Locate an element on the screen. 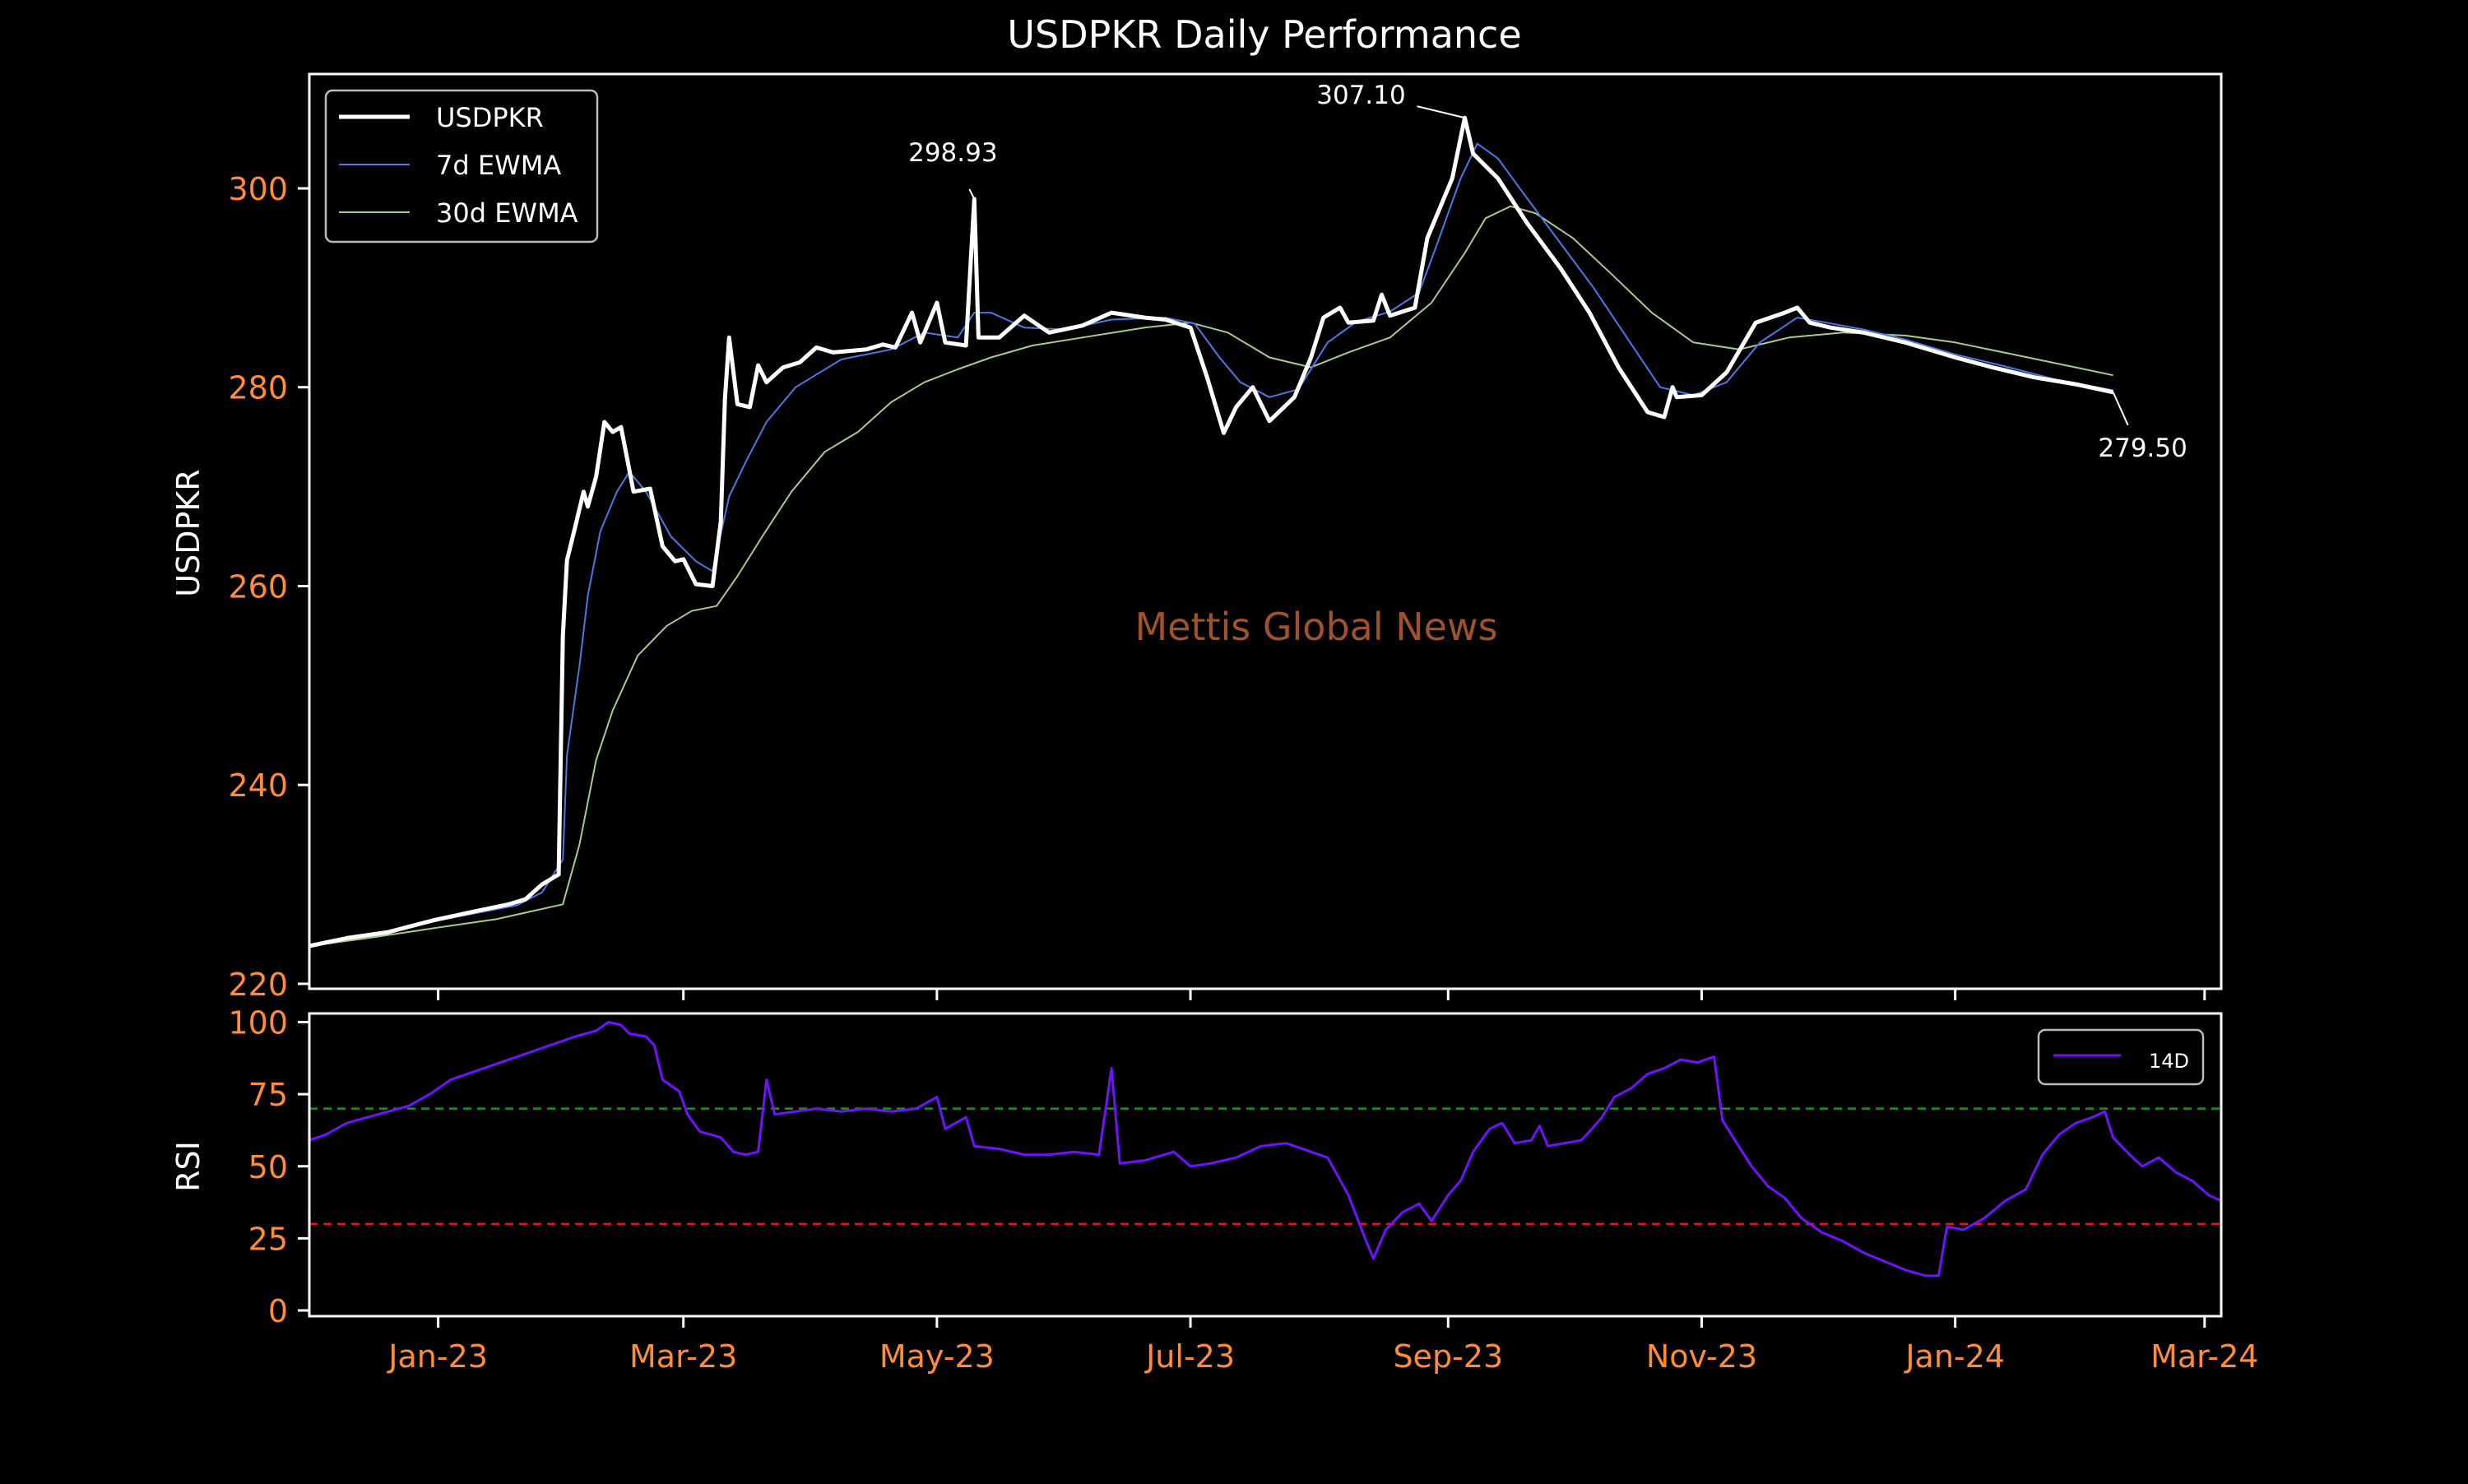 The image size is (2468, 1484). rsi-y-tick-label-25: 25 is located at coordinates (268, 1239).